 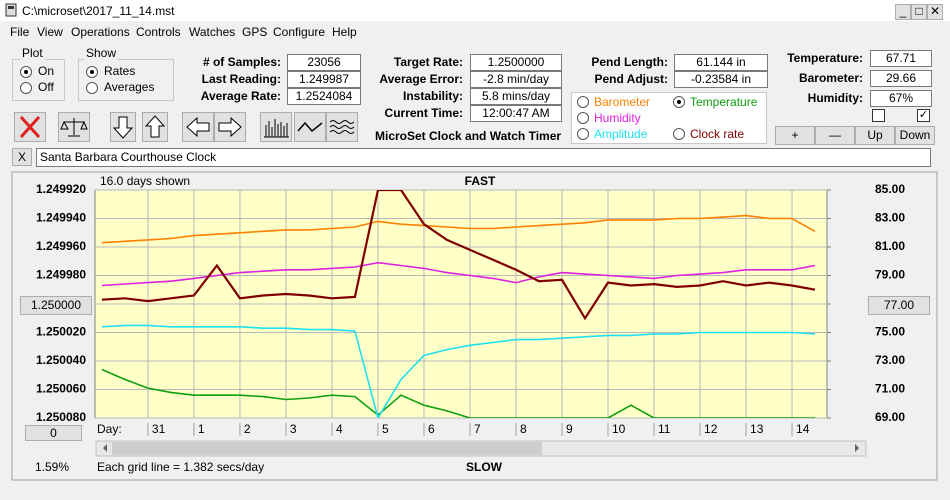 What do you see at coordinates (617, 118) in the screenshot?
I see `legend-label: Humidity` at bounding box center [617, 118].